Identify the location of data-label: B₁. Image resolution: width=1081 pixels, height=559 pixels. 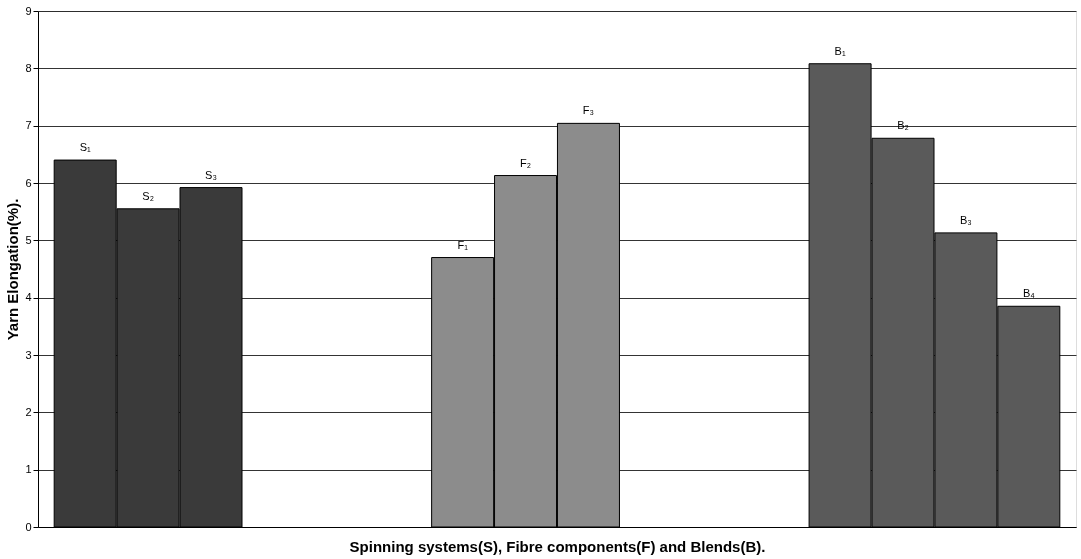
(840, 50).